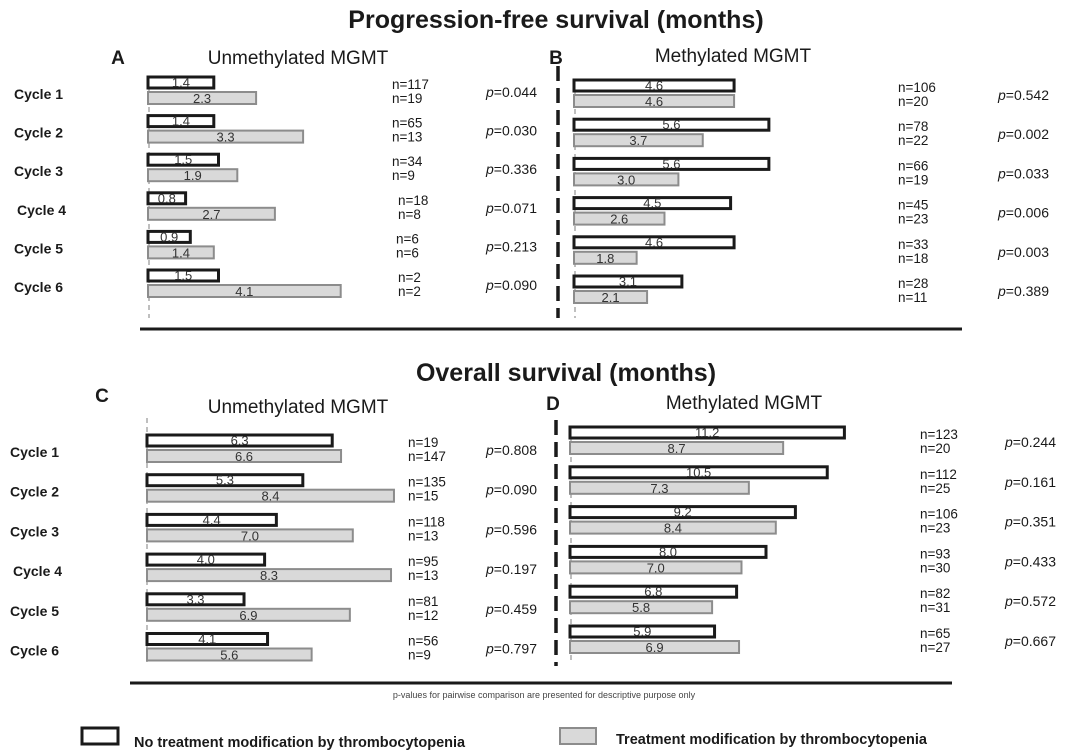 This screenshot has height=750, width=1068. What do you see at coordinates (38, 94) in the screenshot?
I see `panel-a-cycle-label: Cycle 1` at bounding box center [38, 94].